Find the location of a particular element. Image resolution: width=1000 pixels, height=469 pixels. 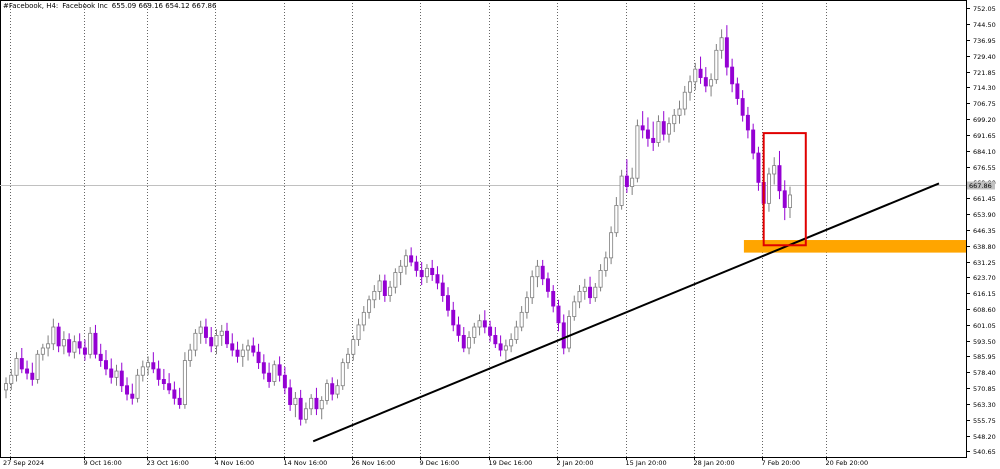

highlight-box is located at coordinates (784, 189).